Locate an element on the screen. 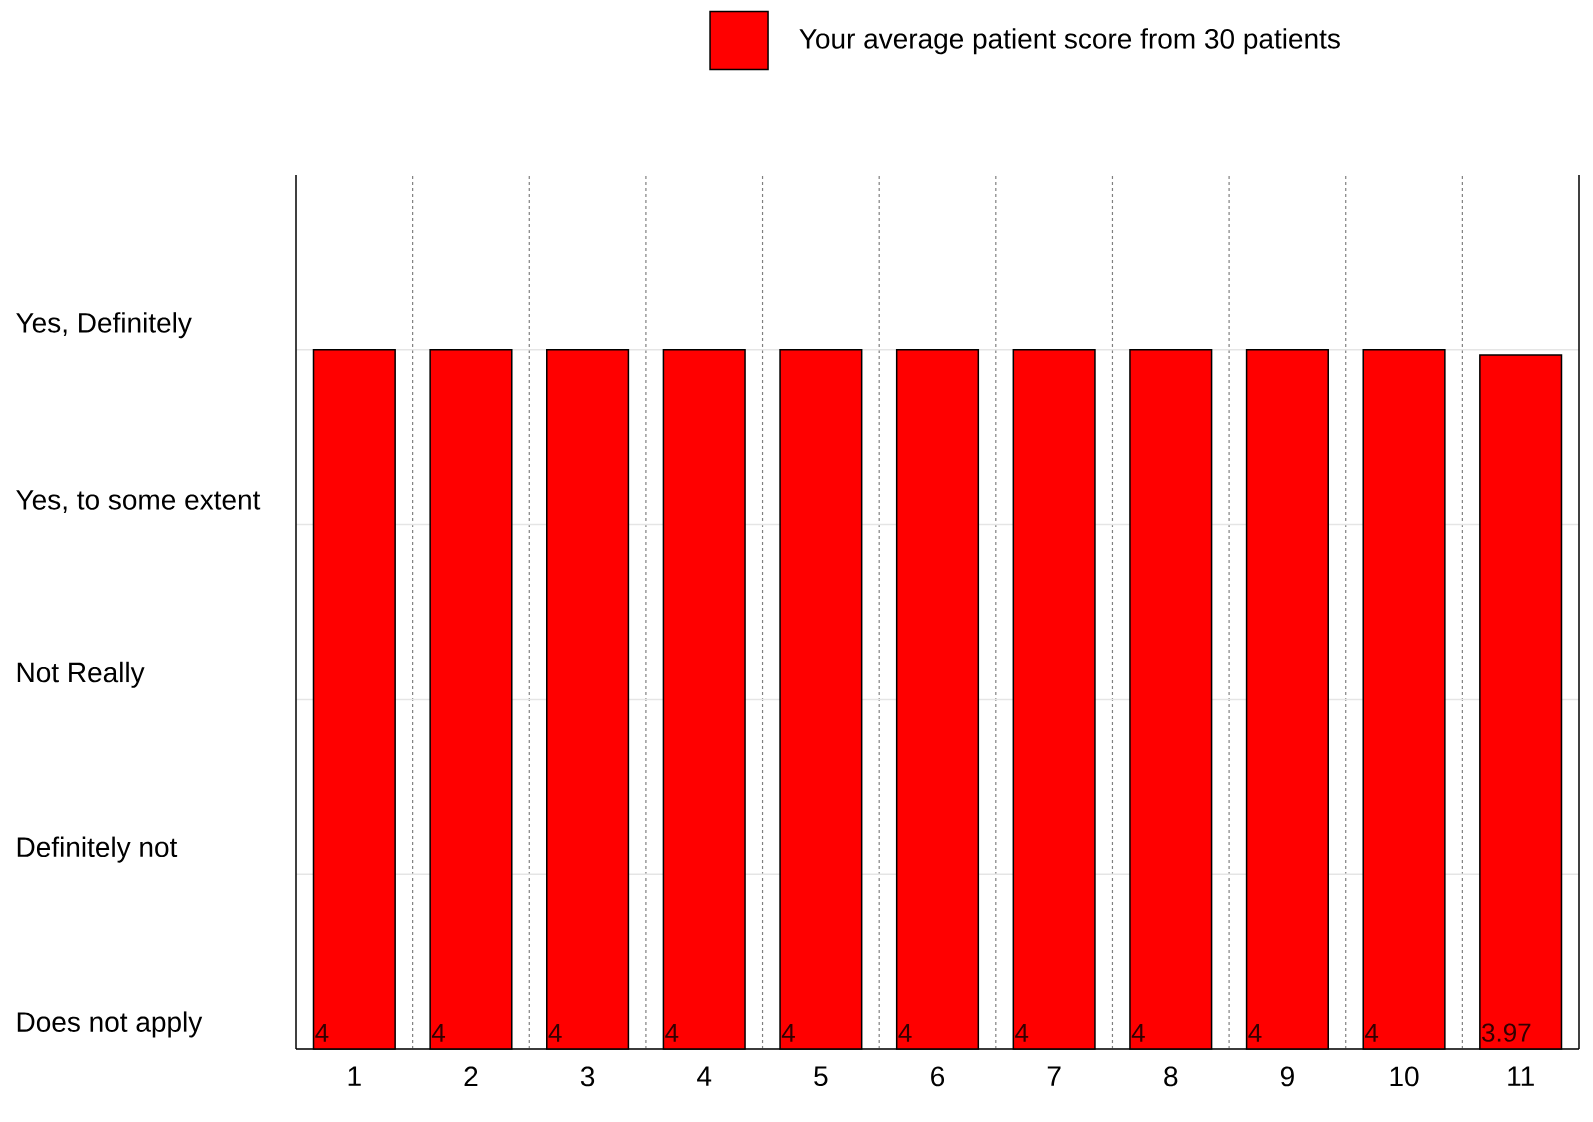  text: Does not apply is located at coordinates (110, 1024).